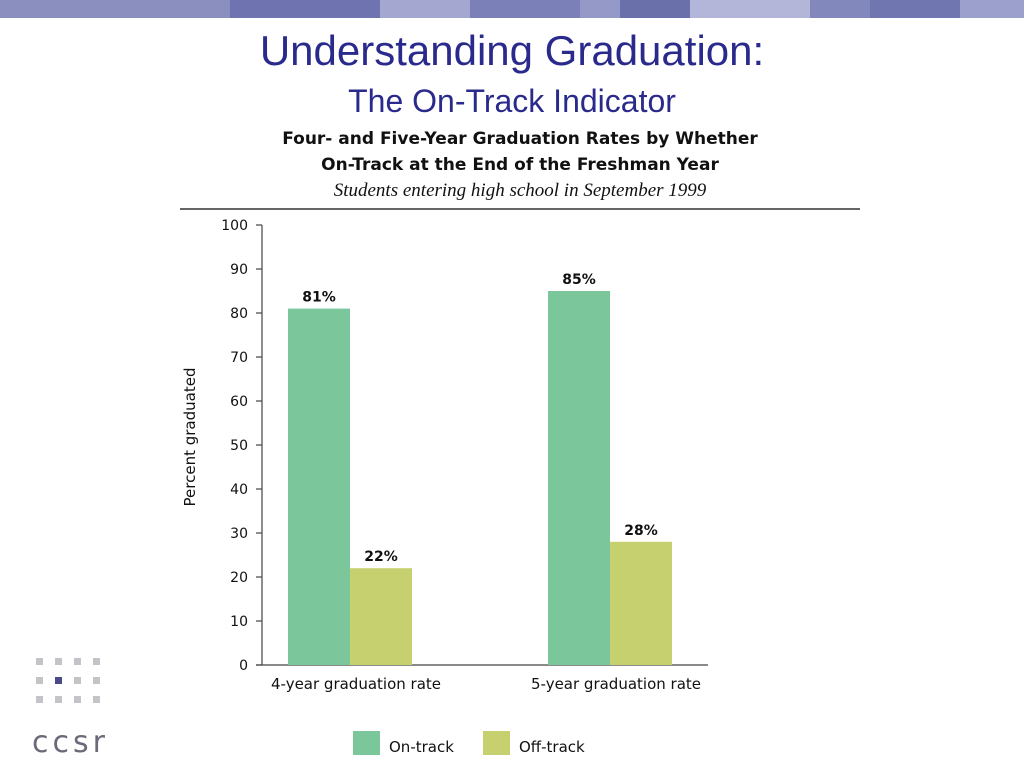  What do you see at coordinates (552, 747) in the screenshot?
I see `legend-label: Off-track` at bounding box center [552, 747].